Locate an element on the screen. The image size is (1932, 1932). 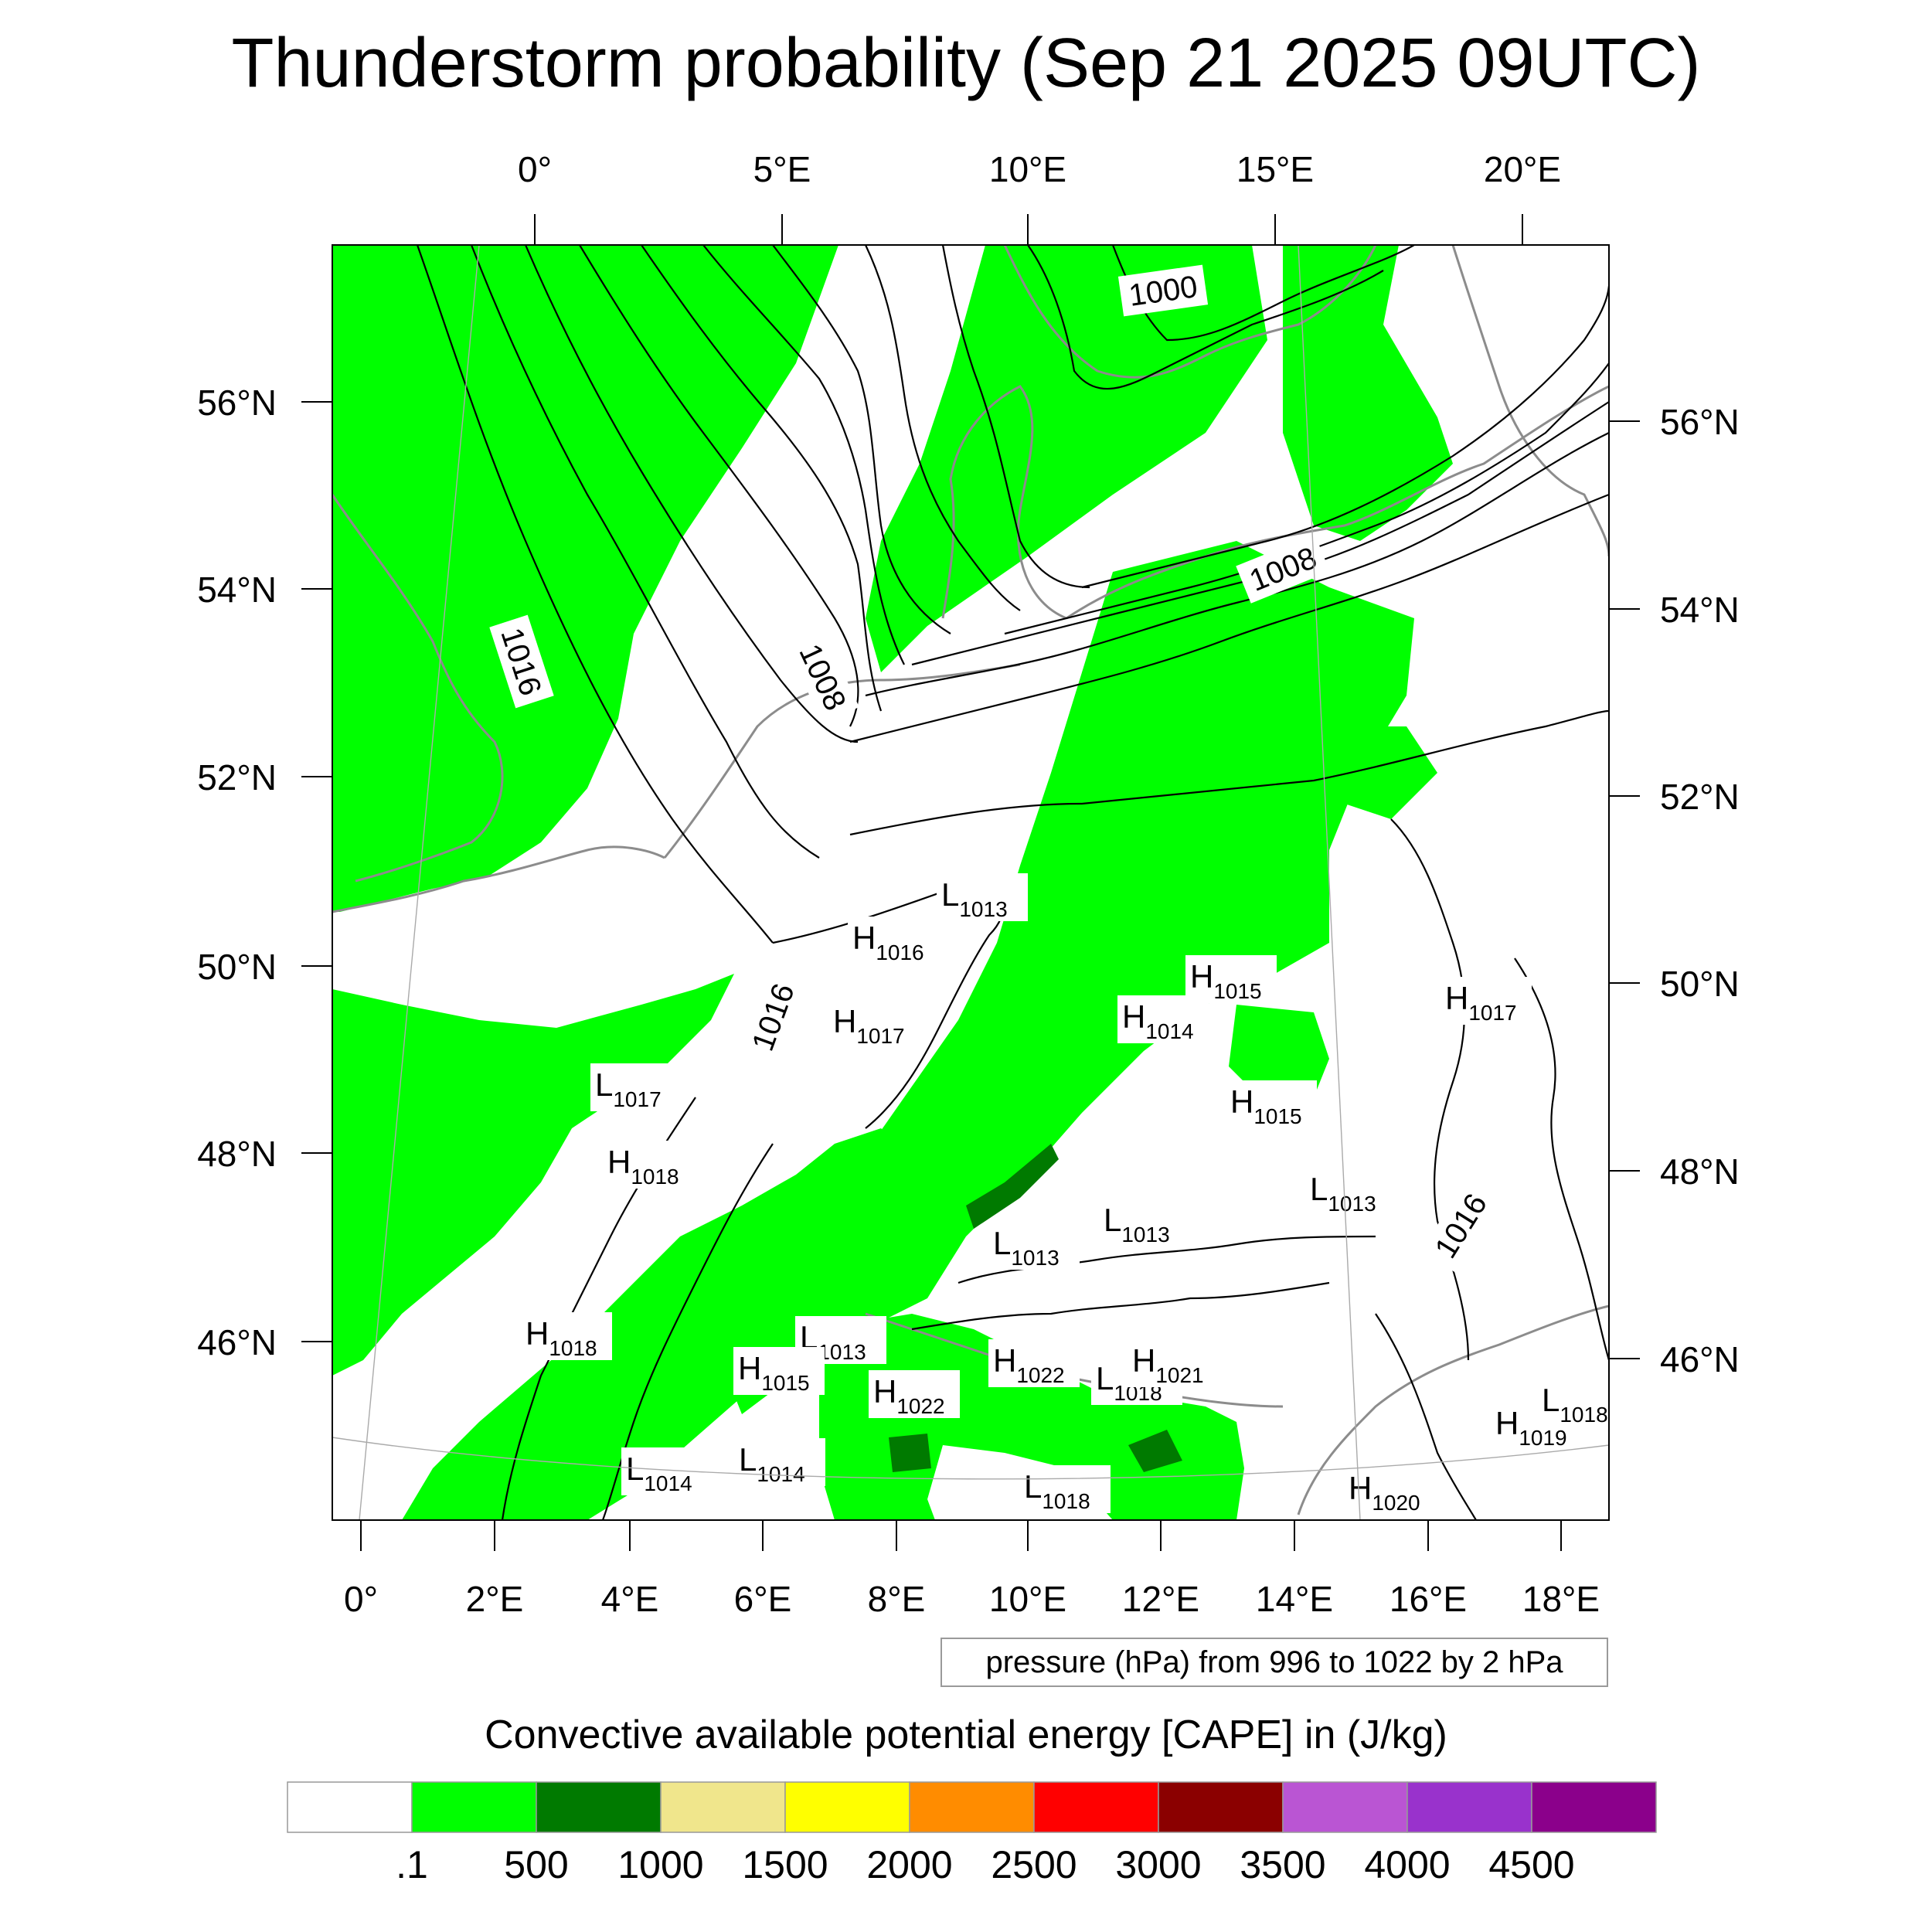
left-lat-label: 54°N is located at coordinates (237, 590).